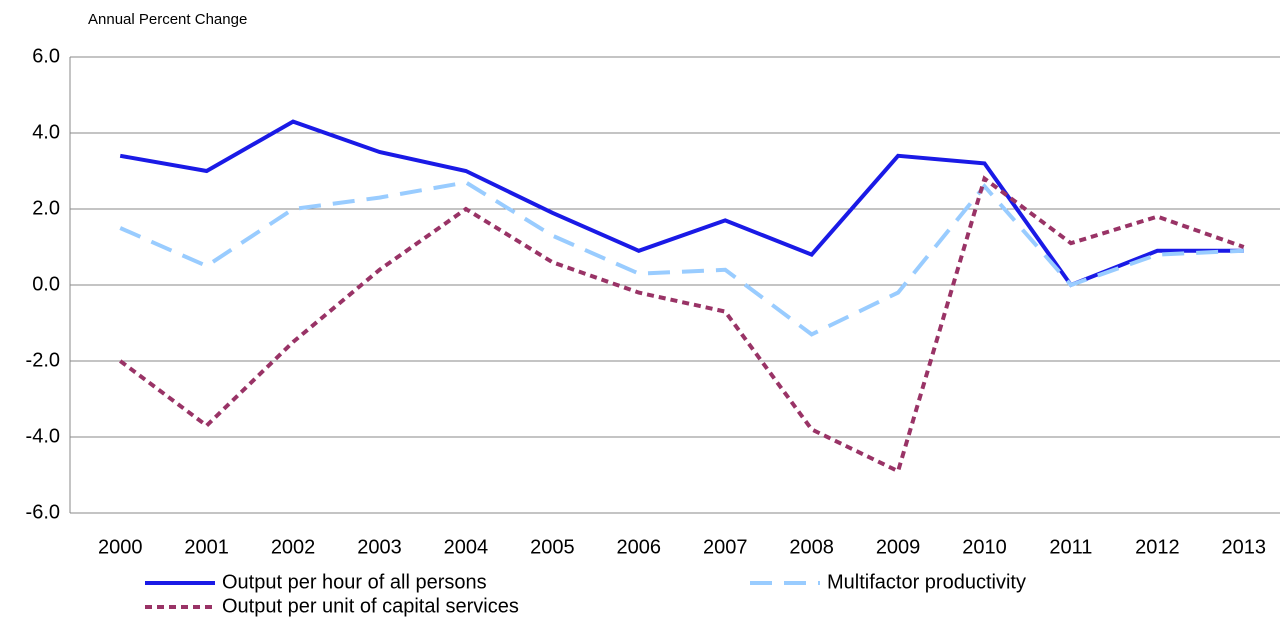  What do you see at coordinates (639, 547) in the screenshot?
I see `x-tick-label: 2006` at bounding box center [639, 547].